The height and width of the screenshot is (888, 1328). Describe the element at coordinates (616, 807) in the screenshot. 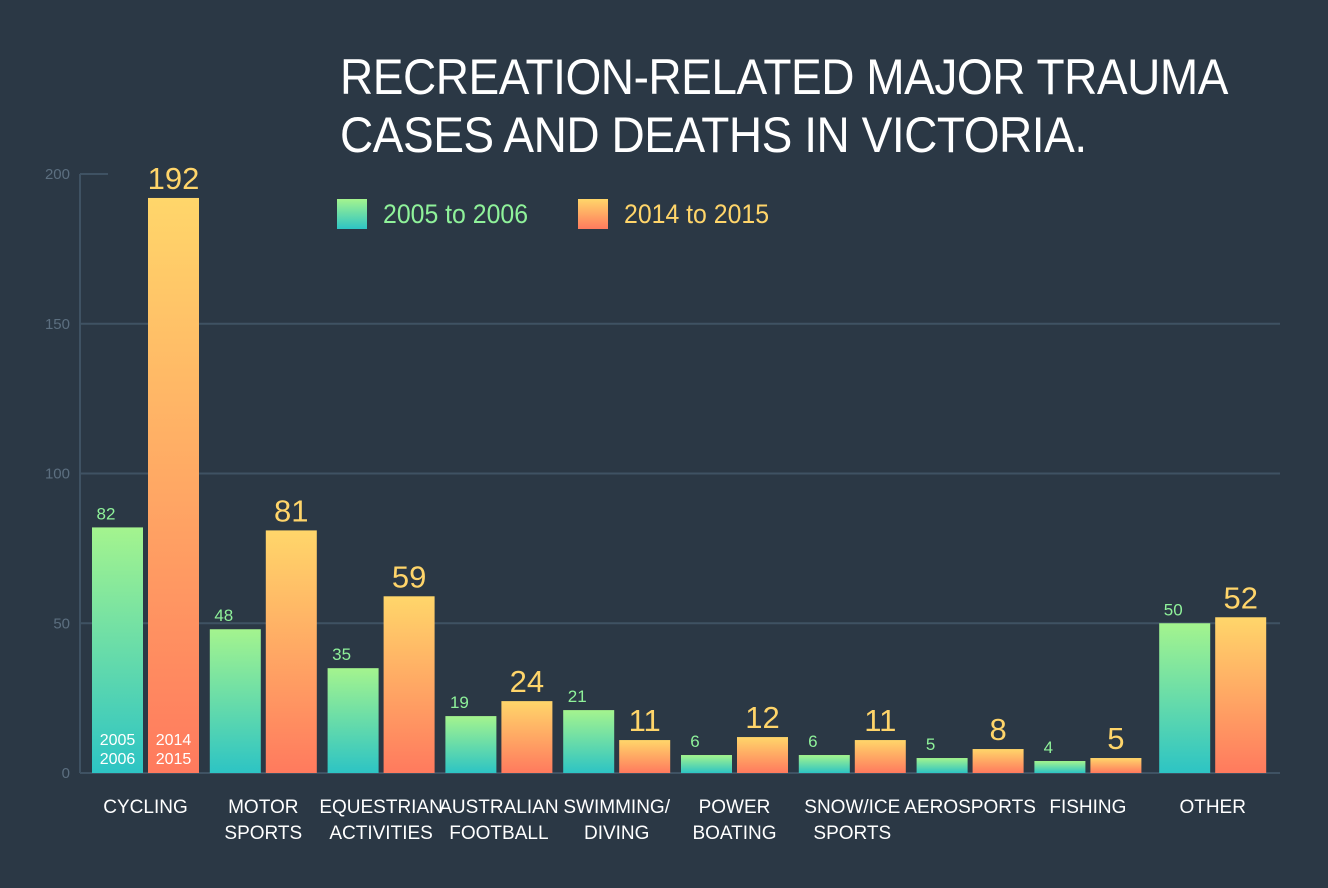

I see `category-label-4-0: SWIMMING/` at that location.